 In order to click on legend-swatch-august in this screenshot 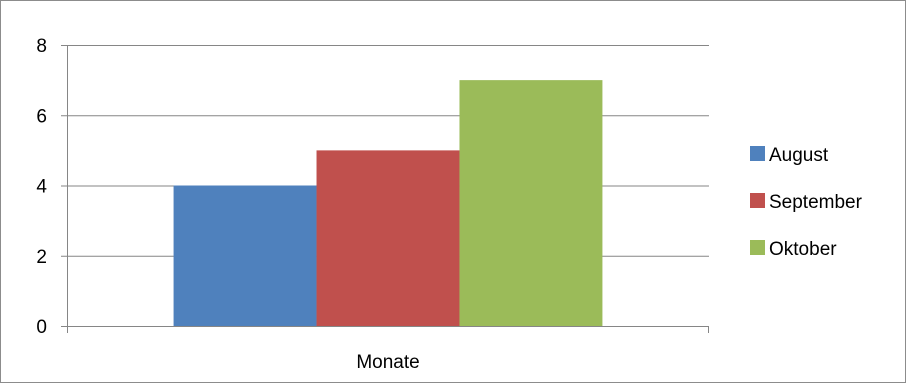, I will do `click(757, 153)`.